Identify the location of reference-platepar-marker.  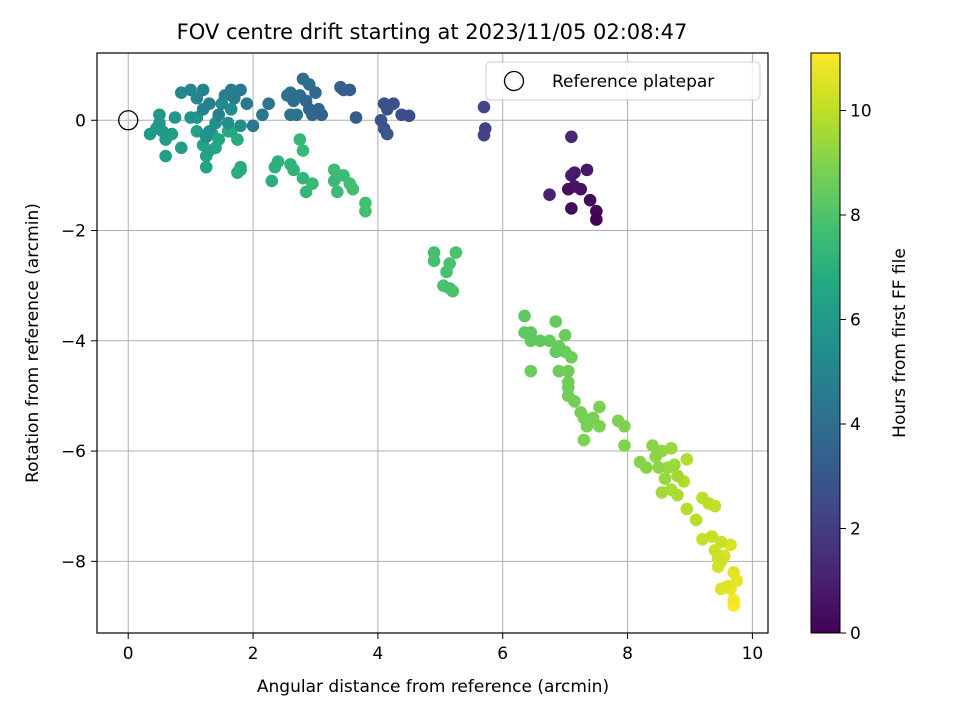
(128, 120).